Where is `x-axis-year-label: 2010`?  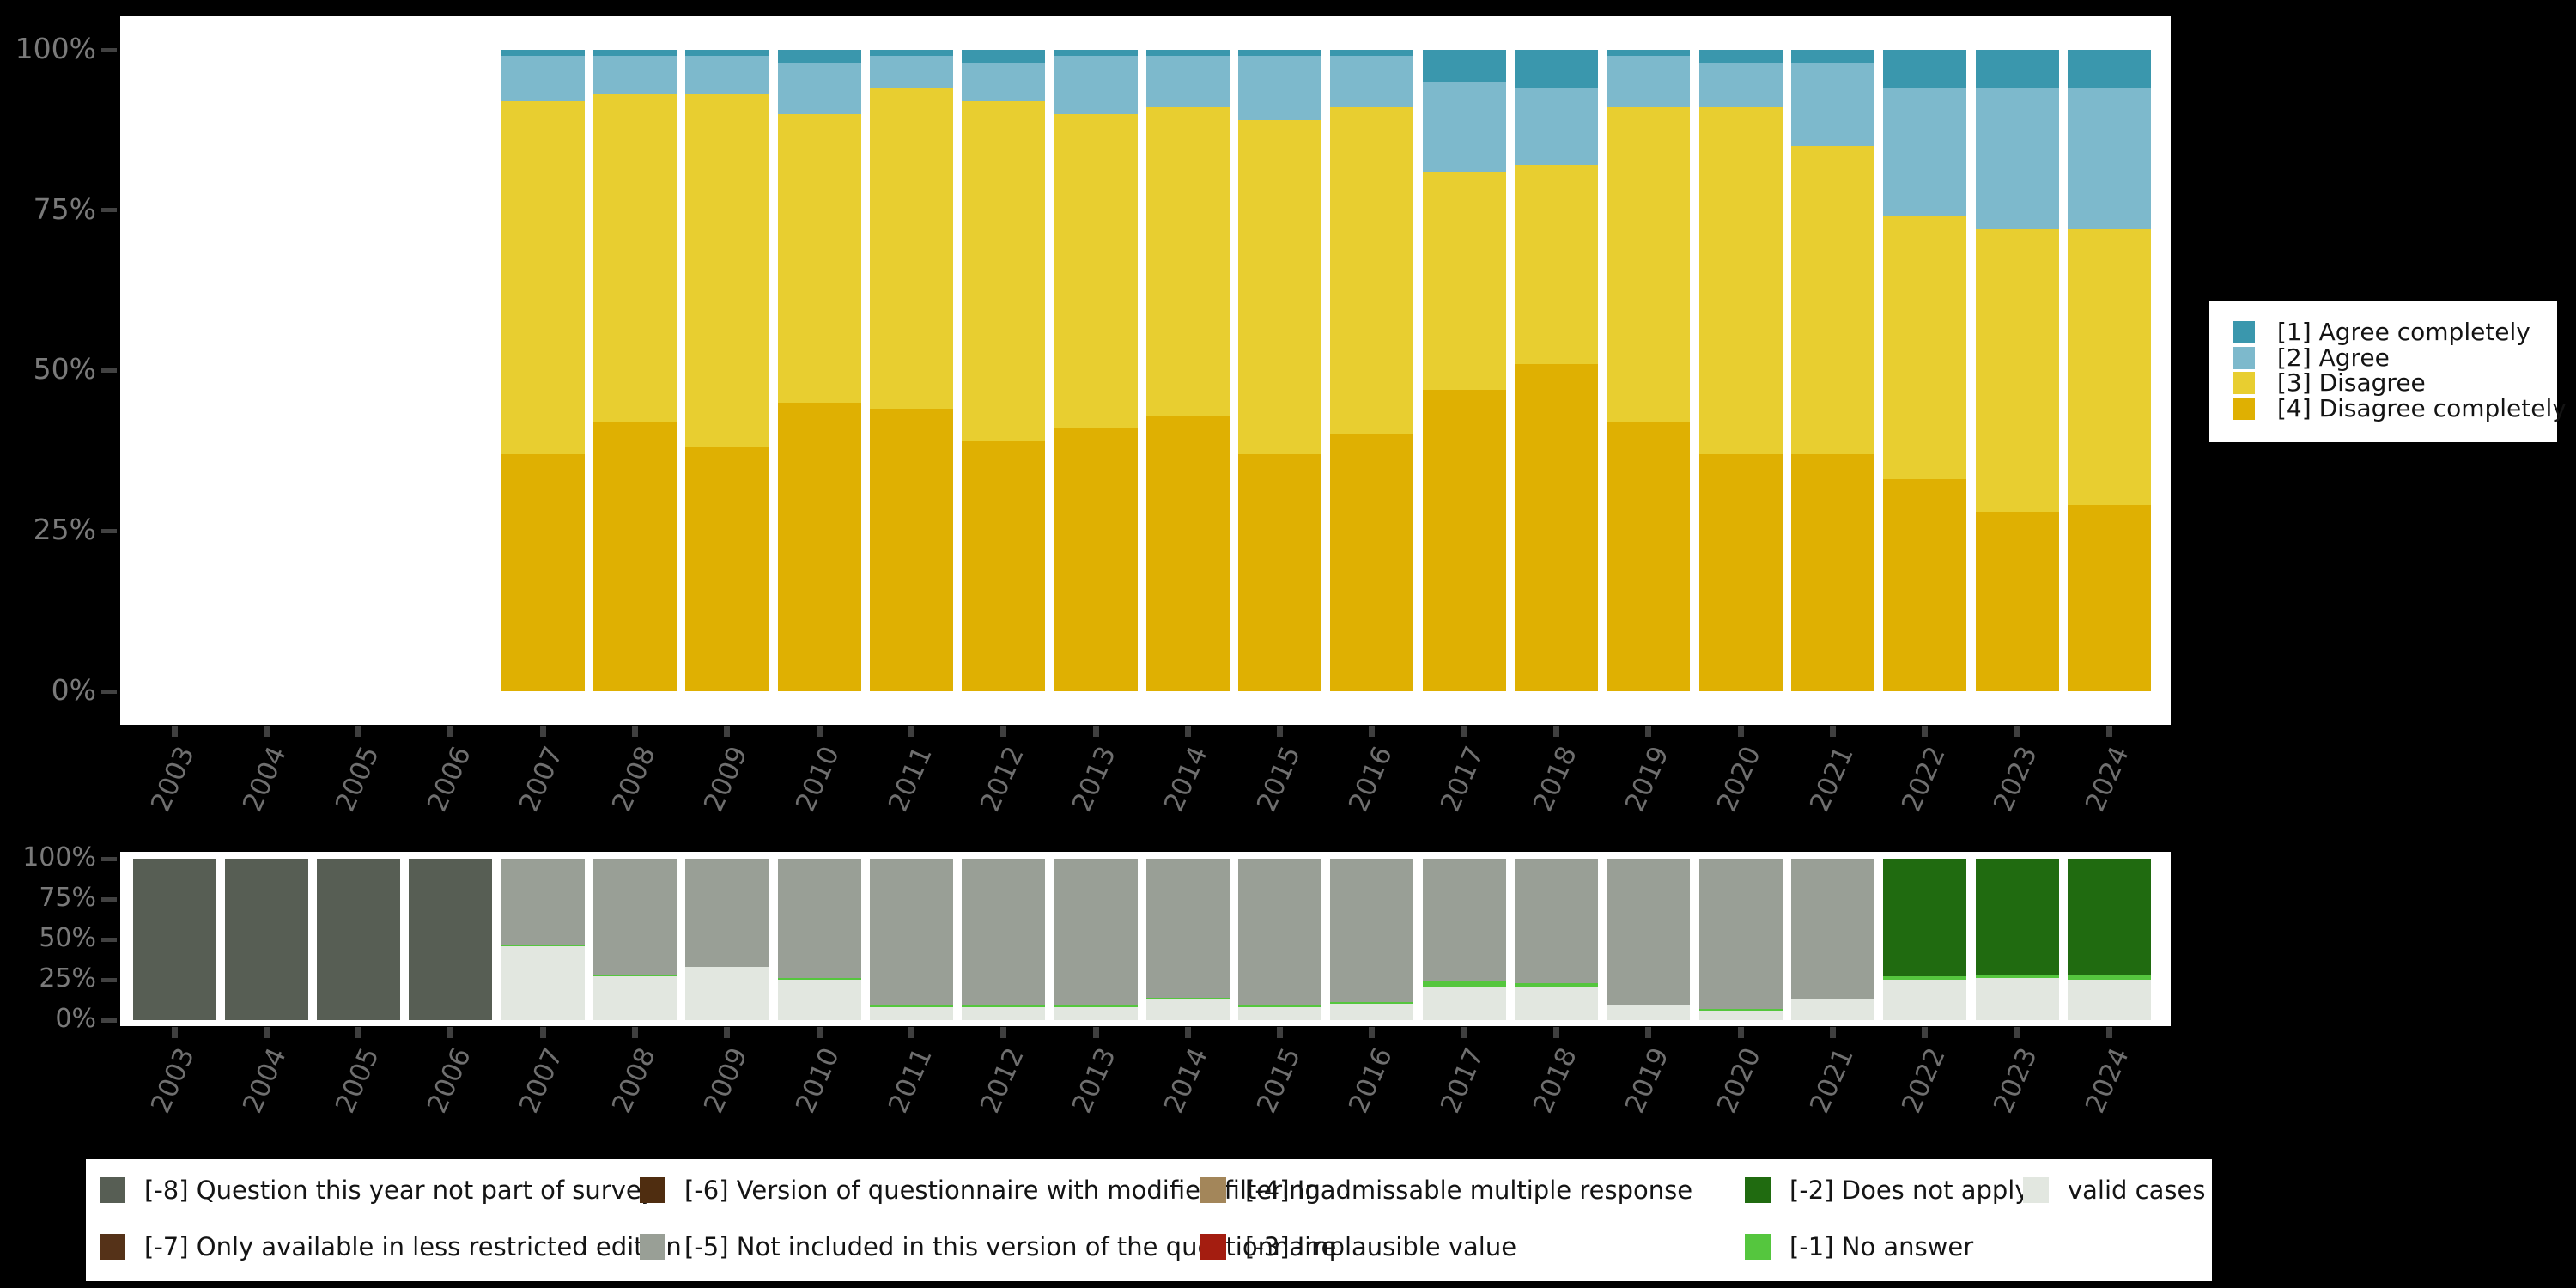
x-axis-year-label: 2010 is located at coordinates (819, 1080).